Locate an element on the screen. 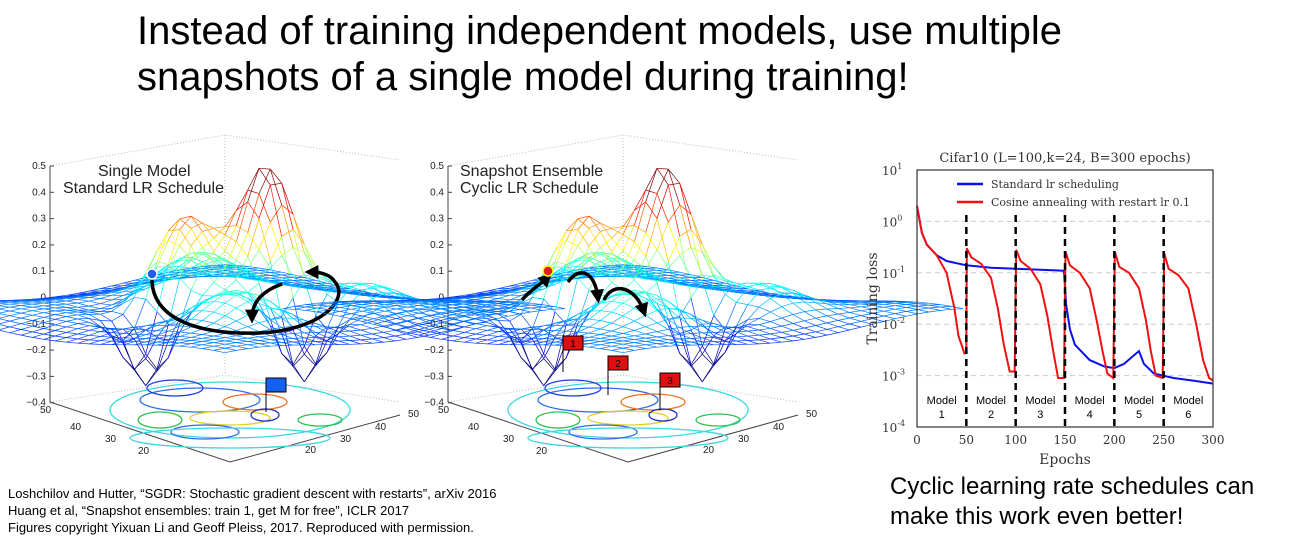  y-tick-exponent: -3 is located at coordinates (901, 372).